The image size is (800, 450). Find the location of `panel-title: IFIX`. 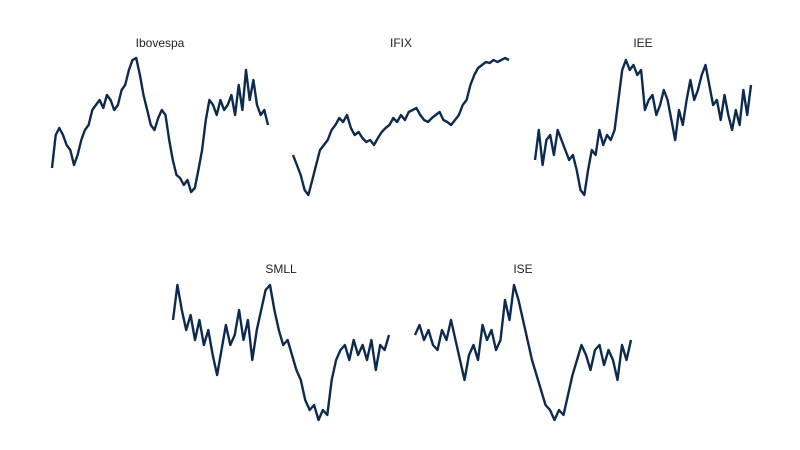

panel-title: IFIX is located at coordinates (401, 43).